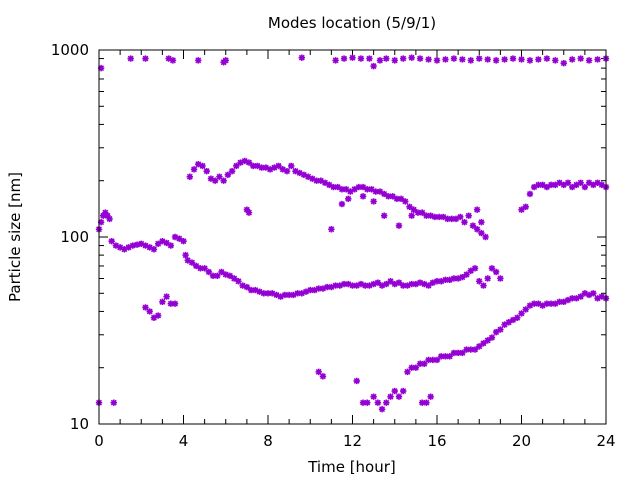  What do you see at coordinates (99, 441) in the screenshot?
I see `x-tick-label: 0` at bounding box center [99, 441].